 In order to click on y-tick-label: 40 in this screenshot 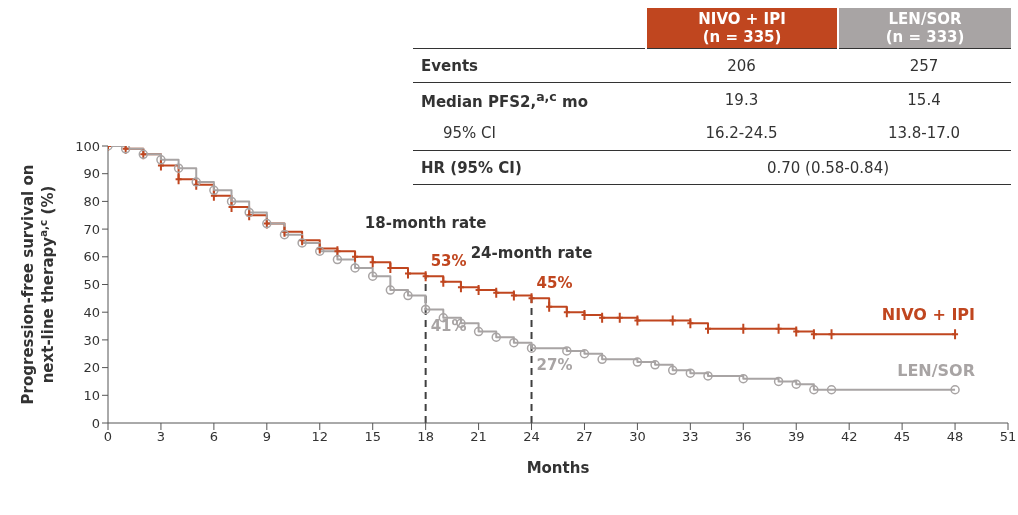, I will do `click(91, 312)`.